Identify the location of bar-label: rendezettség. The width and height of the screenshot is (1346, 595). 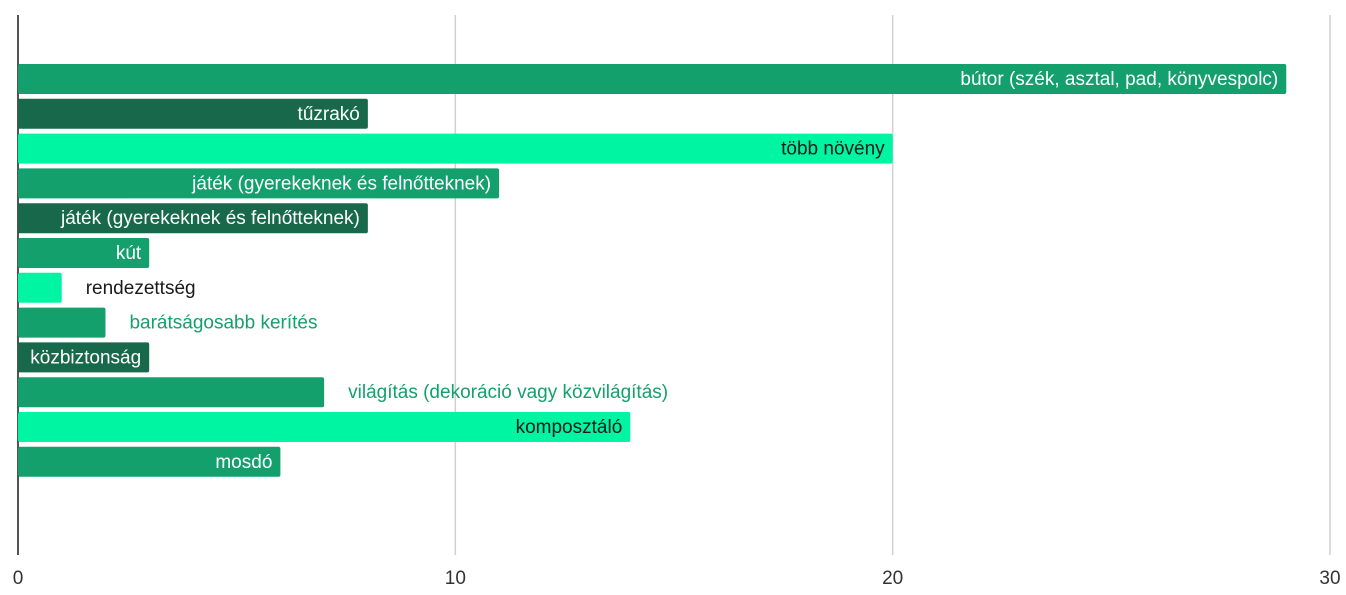
(141, 288).